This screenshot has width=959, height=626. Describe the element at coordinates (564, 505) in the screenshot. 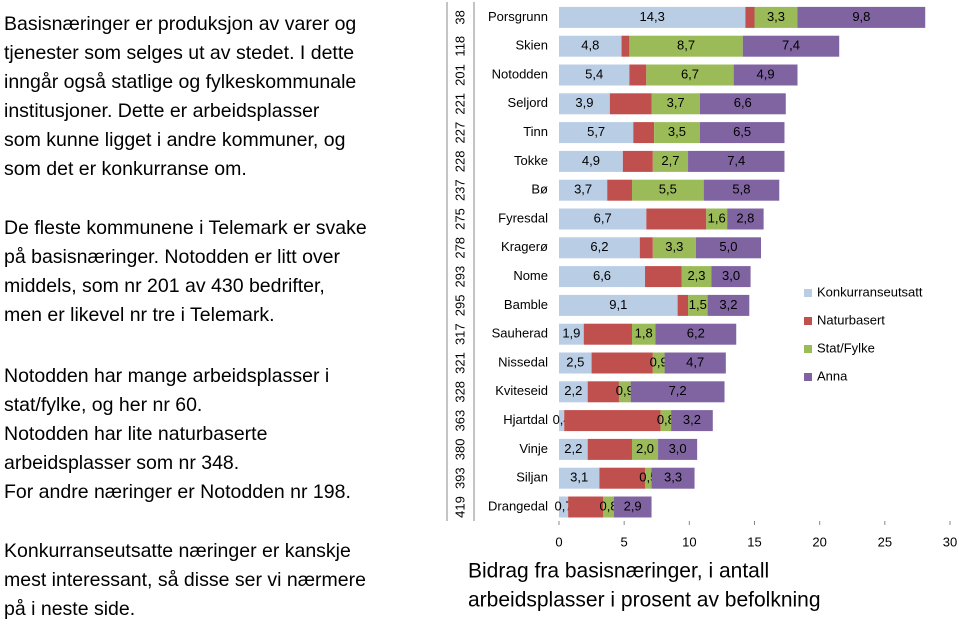

I see `value-label: 0,7` at that location.